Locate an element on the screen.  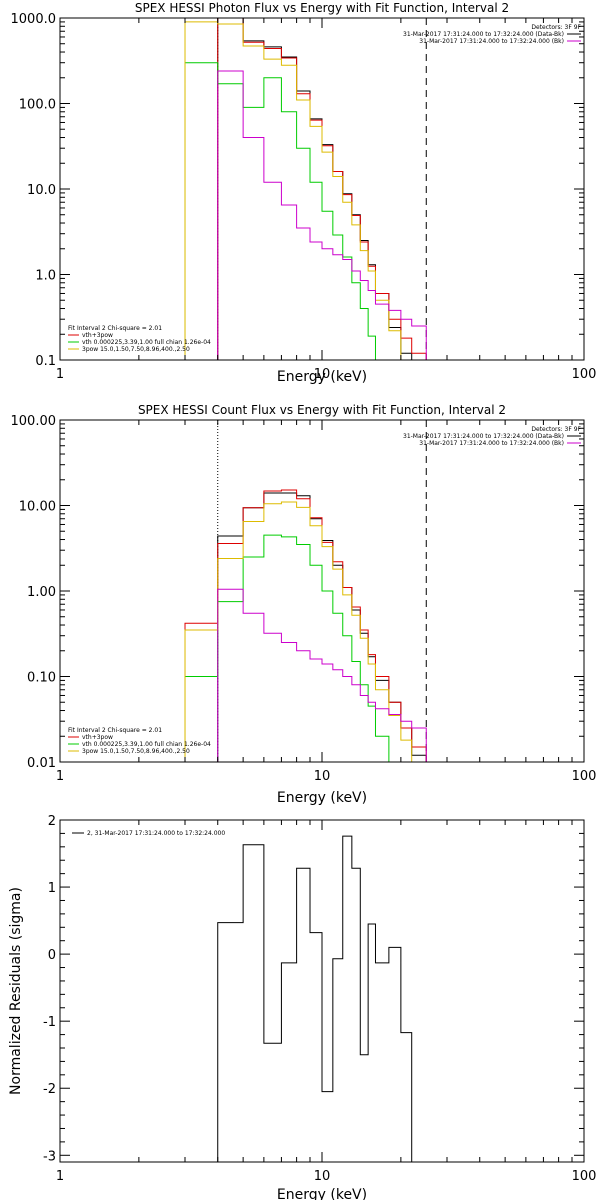
y-tick-label: 1000.0 is located at coordinates (34, 19).